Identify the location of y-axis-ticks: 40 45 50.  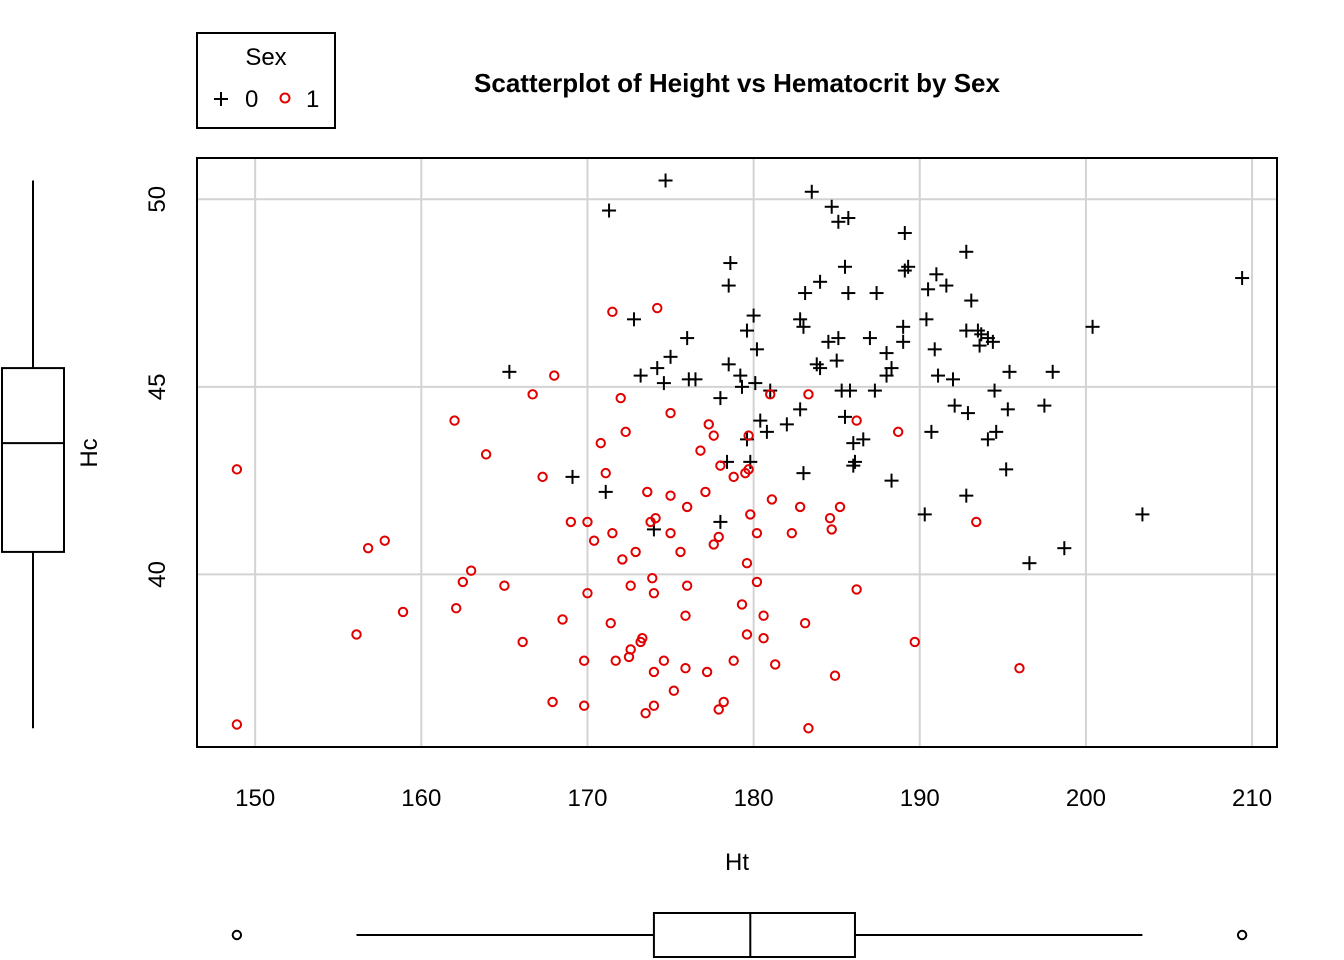
(157, 387).